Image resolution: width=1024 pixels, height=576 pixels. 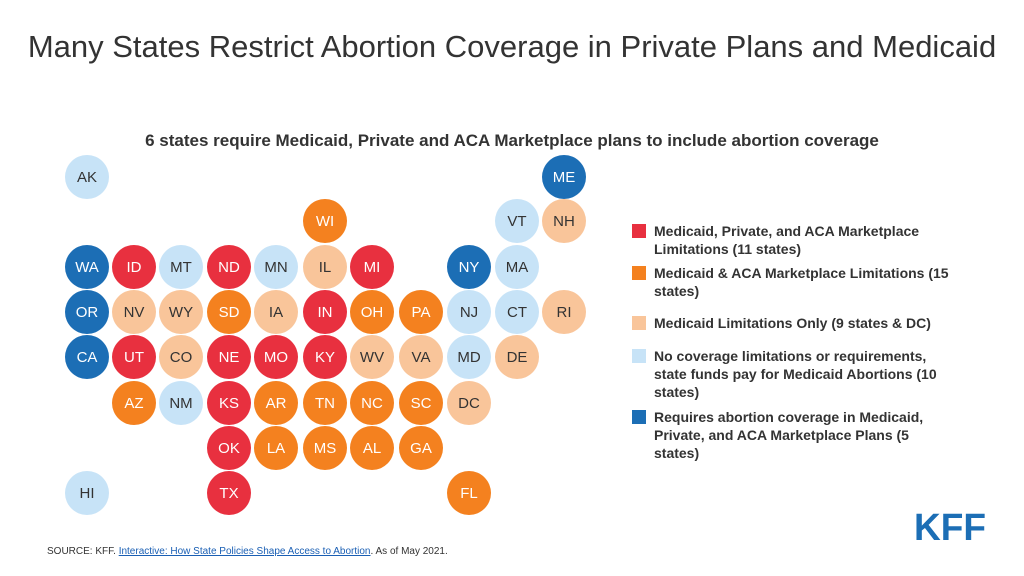 I want to click on legend-swatch-darkblue, so click(x=639, y=417).